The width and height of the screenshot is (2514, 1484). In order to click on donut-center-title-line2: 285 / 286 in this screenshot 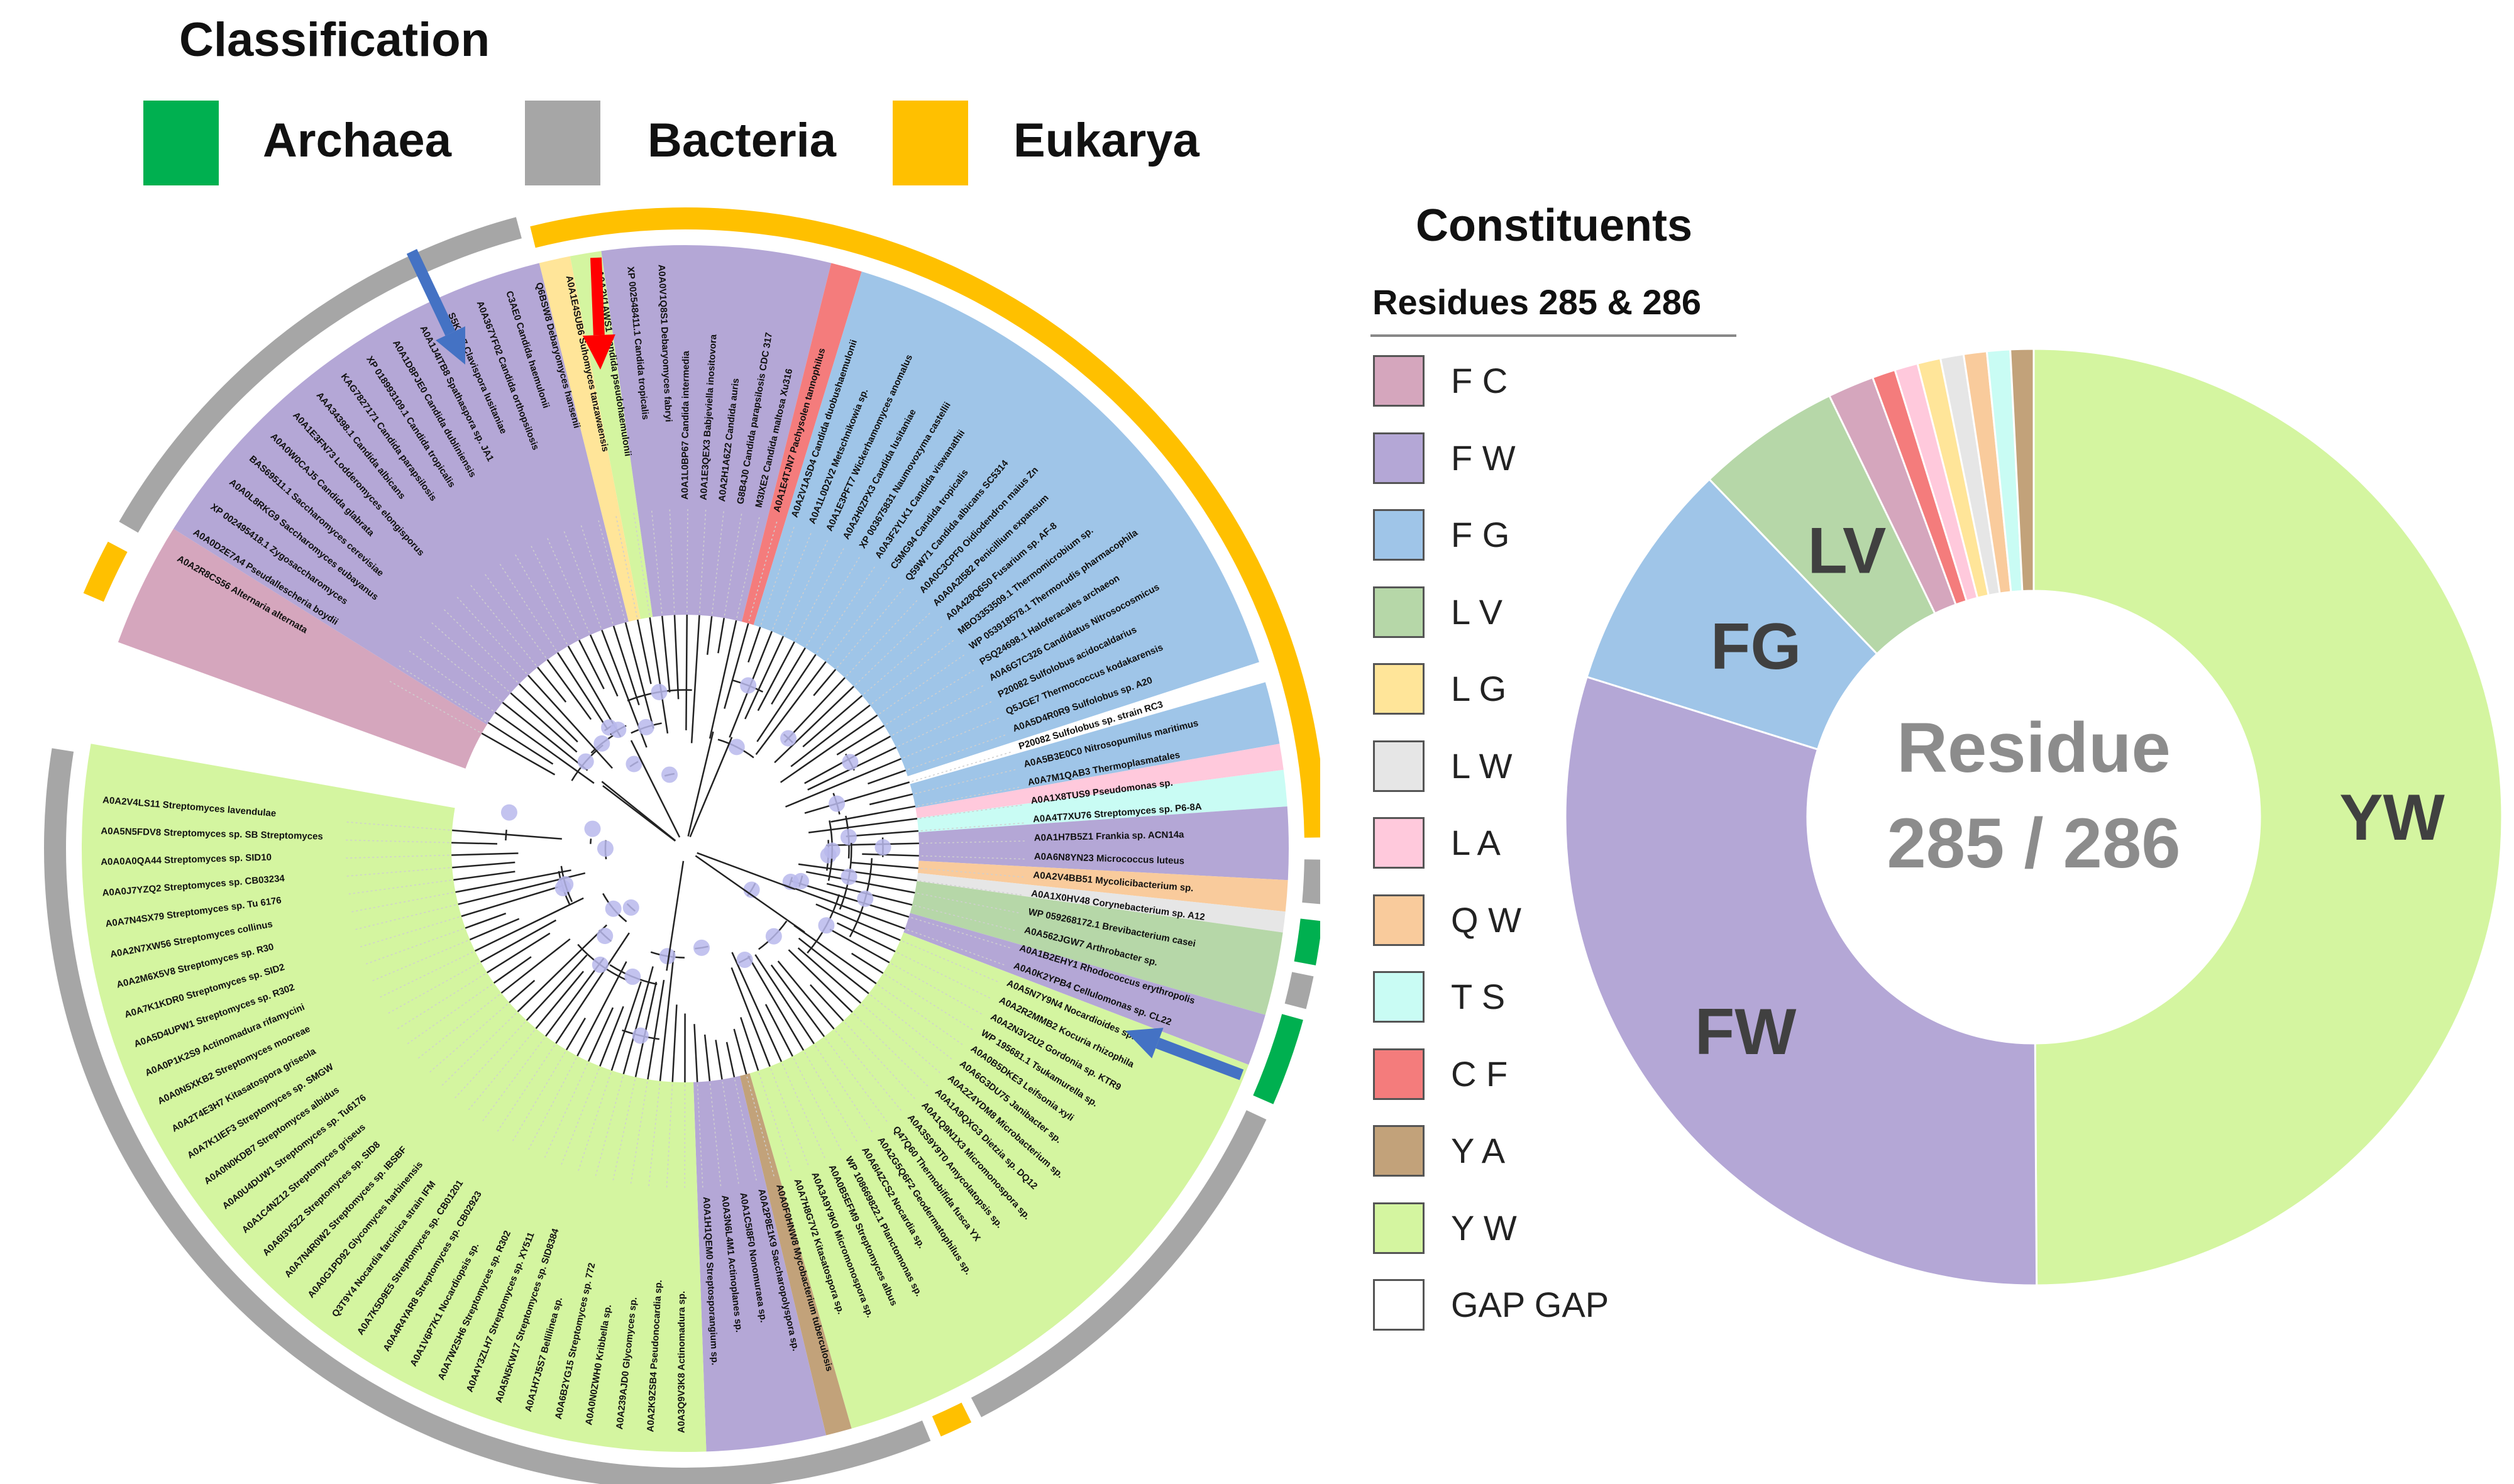, I will do `click(2033, 843)`.